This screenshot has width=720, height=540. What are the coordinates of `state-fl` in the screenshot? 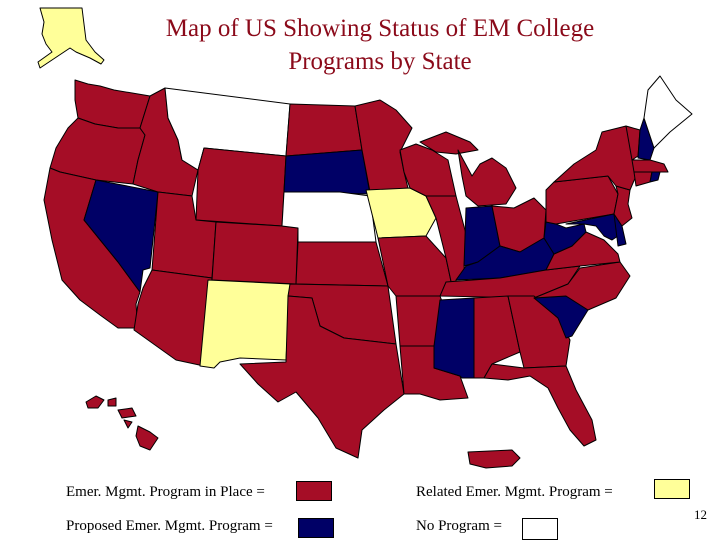 It's located at (540, 405).